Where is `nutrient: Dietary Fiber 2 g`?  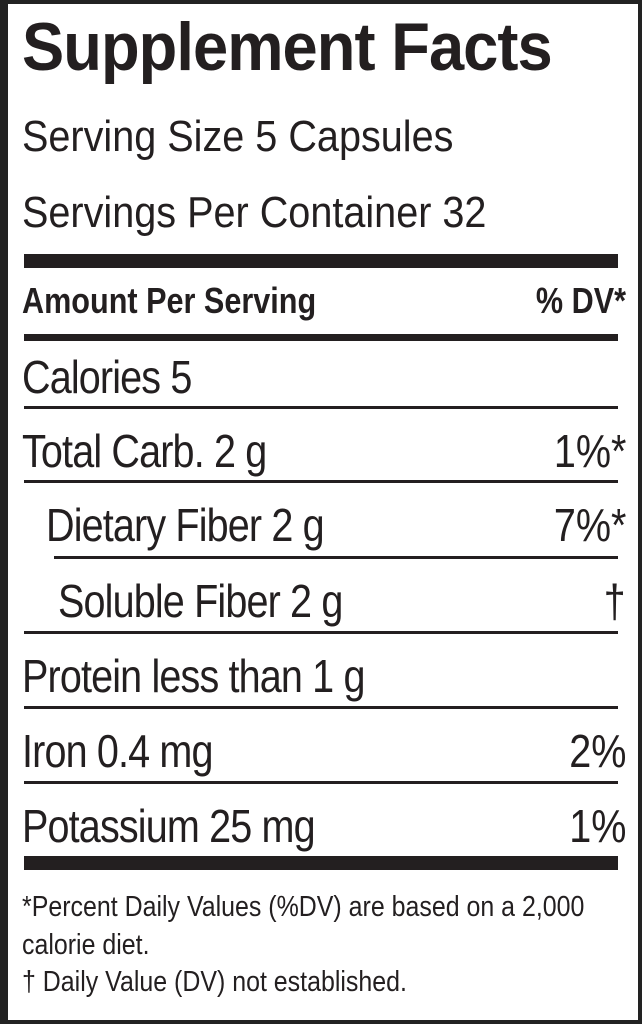 nutrient: Dietary Fiber 2 g is located at coordinates (185, 525).